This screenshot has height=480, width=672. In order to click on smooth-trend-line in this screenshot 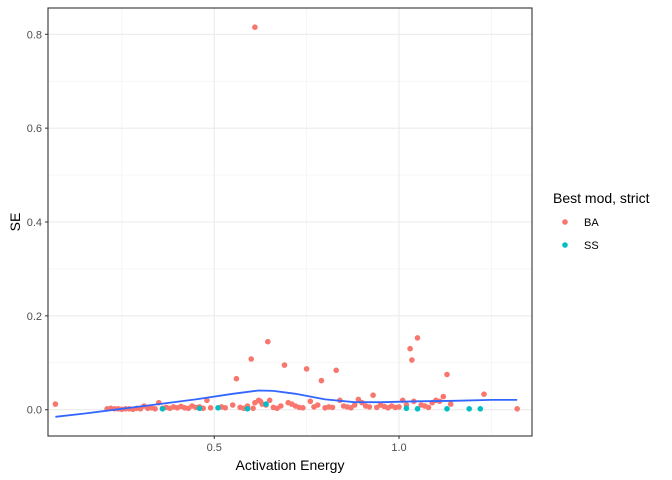, I will do `click(286, 403)`.